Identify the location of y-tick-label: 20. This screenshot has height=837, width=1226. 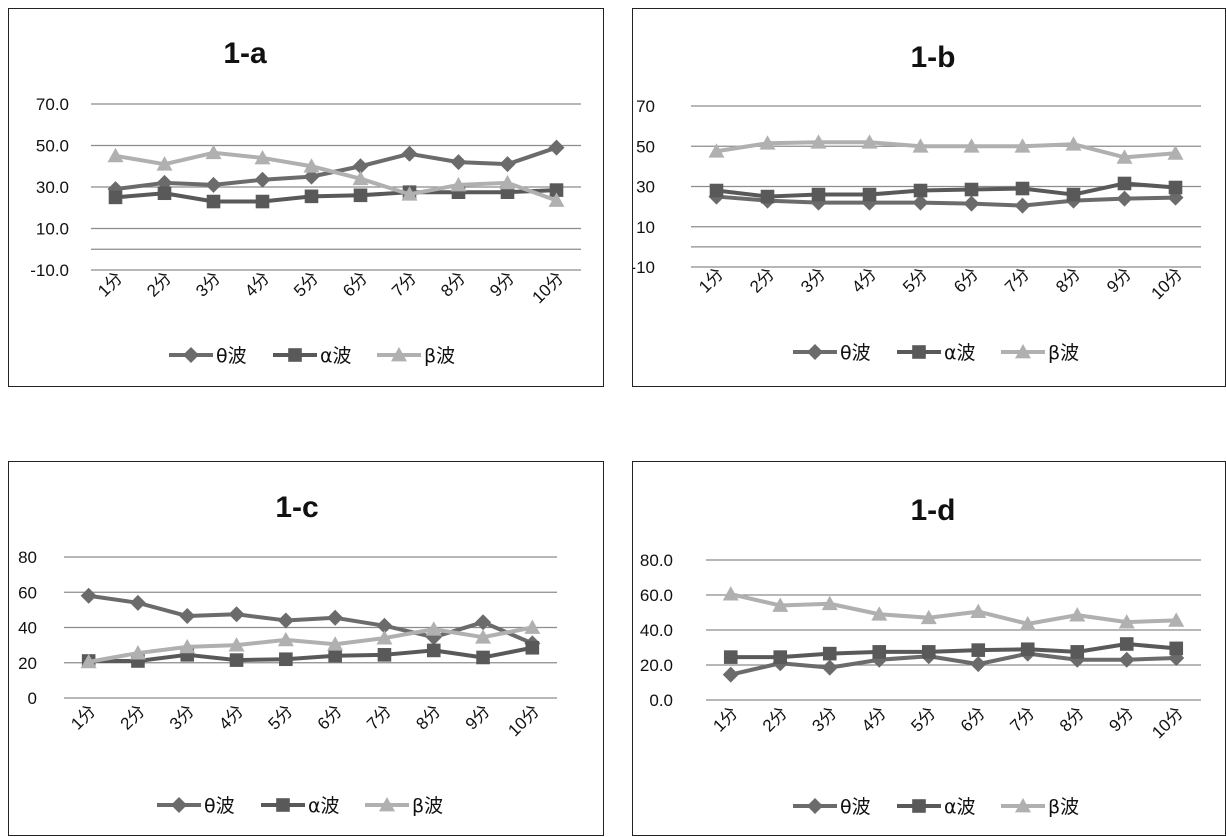
(27, 663).